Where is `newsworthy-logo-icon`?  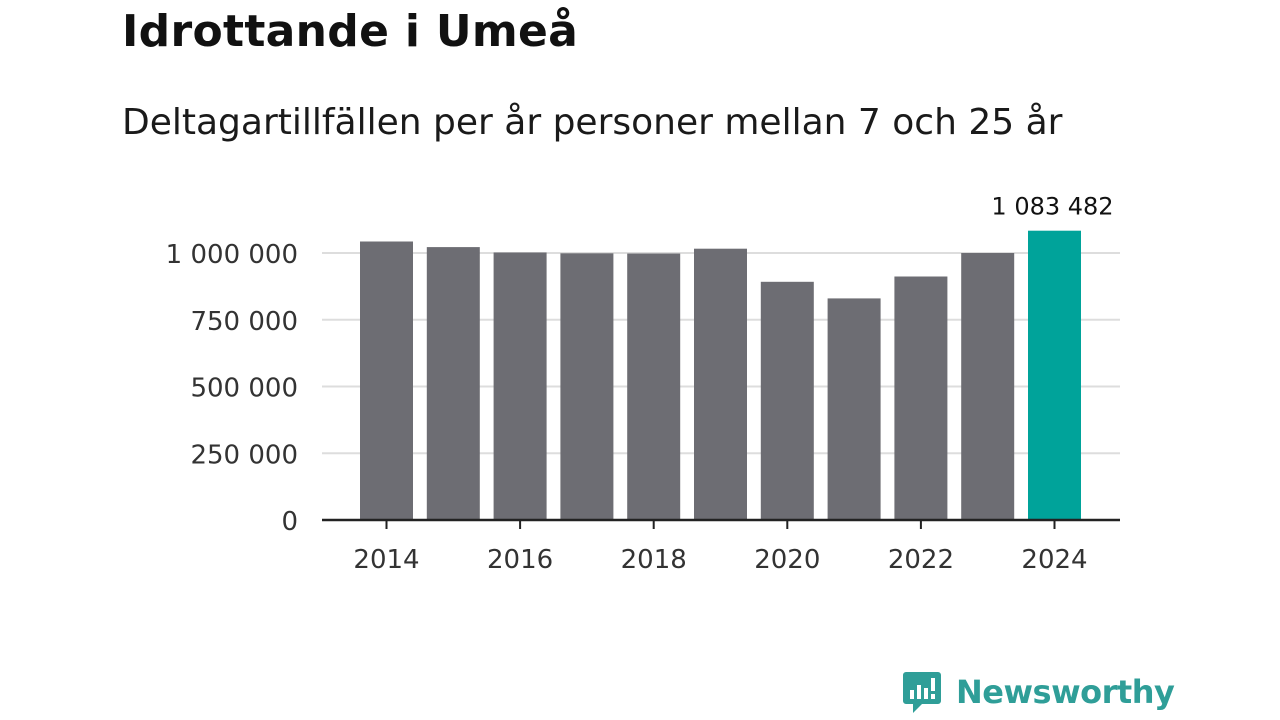
newsworthy-logo-icon is located at coordinates (922, 692).